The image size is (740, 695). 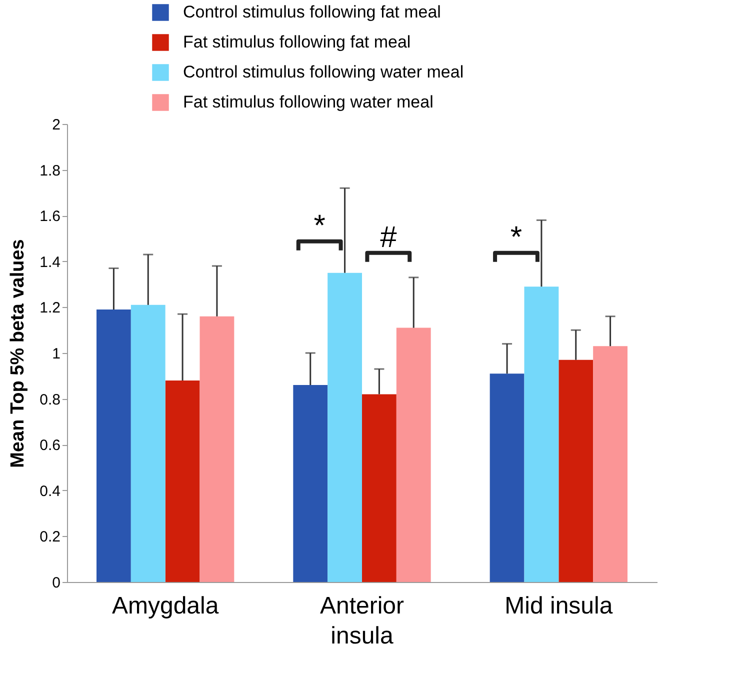 What do you see at coordinates (56, 125) in the screenshot?
I see `y-tick-label: 2` at bounding box center [56, 125].